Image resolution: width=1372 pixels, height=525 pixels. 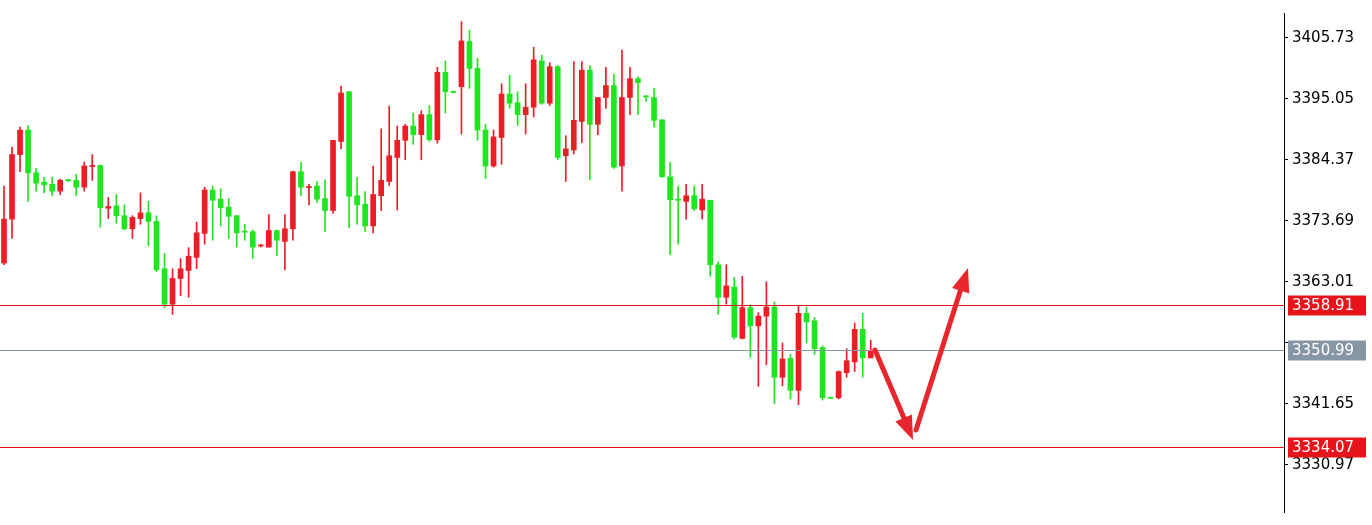 I want to click on y-tick-label: 3405.73, so click(x=1323, y=36).